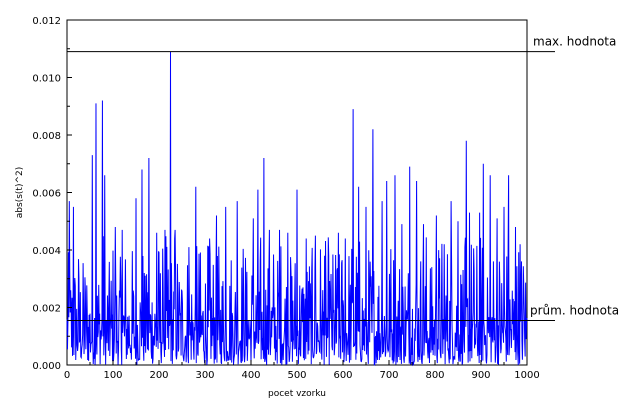 The image size is (625, 406). Describe the element at coordinates (388, 375) in the screenshot. I see `x-tick-label: 700` at that location.